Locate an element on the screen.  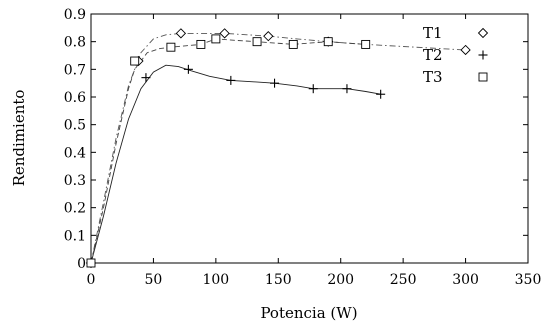
x-tick-label: 300 is located at coordinates (465, 280).